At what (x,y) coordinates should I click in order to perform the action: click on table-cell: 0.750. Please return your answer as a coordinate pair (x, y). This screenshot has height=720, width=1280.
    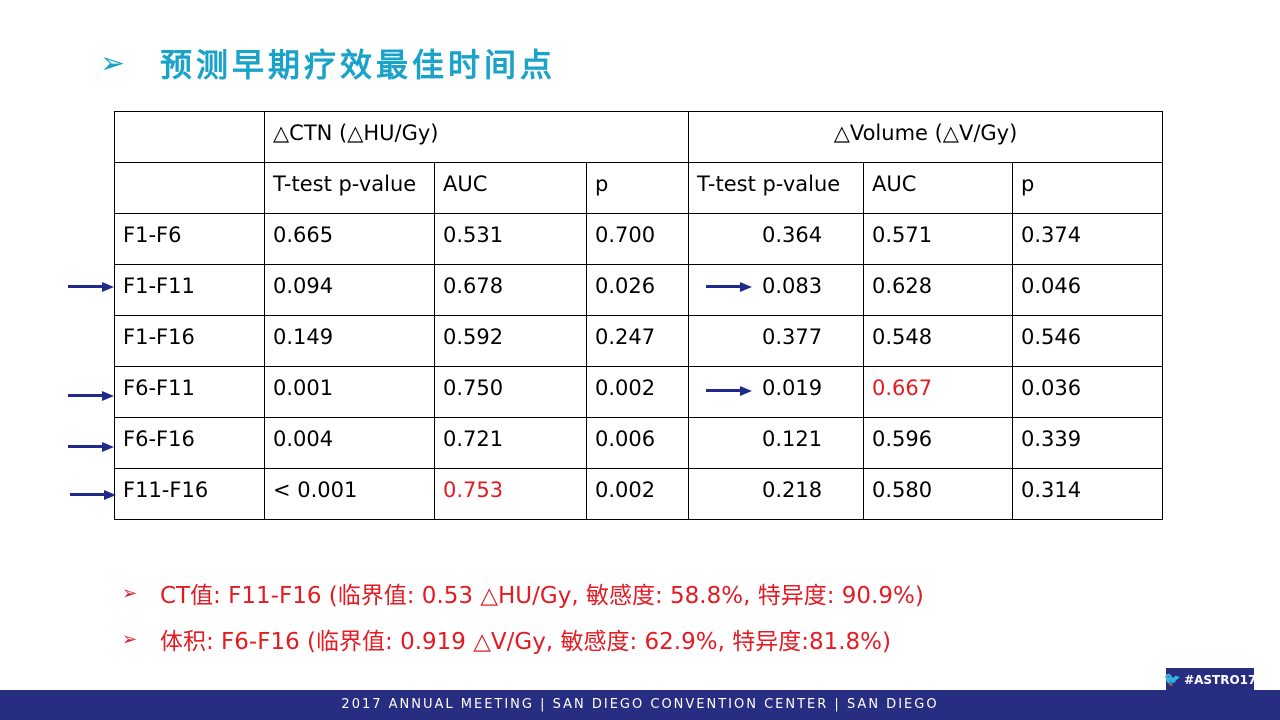
    Looking at the image, I should click on (510, 392).